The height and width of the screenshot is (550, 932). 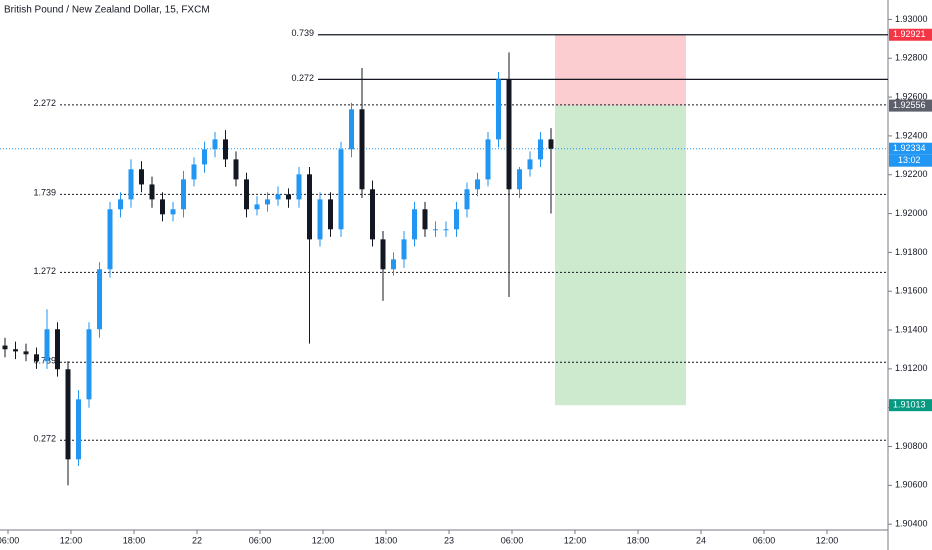 I want to click on y-tick-label: 1.92200, so click(x=911, y=174).